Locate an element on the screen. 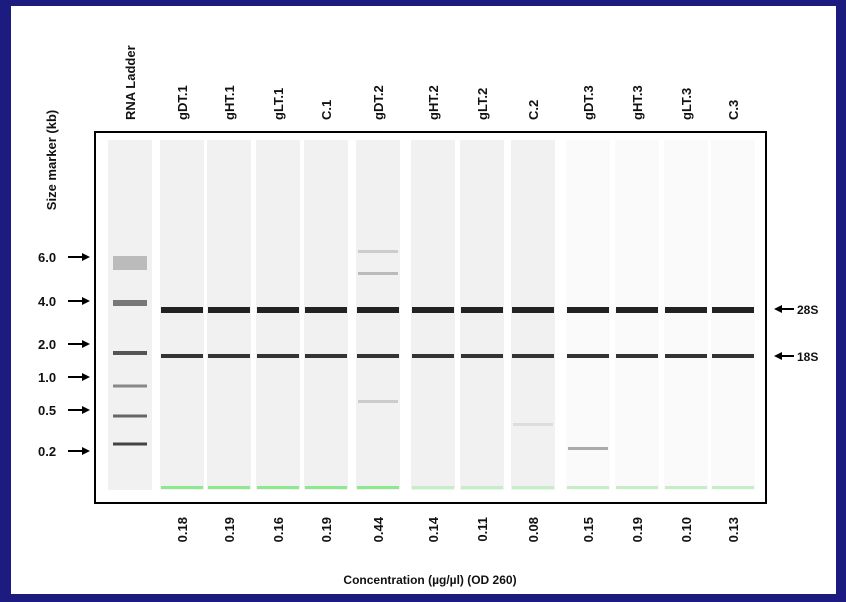 The height and width of the screenshot is (602, 846). concentration: 0.08 is located at coordinates (533, 529).